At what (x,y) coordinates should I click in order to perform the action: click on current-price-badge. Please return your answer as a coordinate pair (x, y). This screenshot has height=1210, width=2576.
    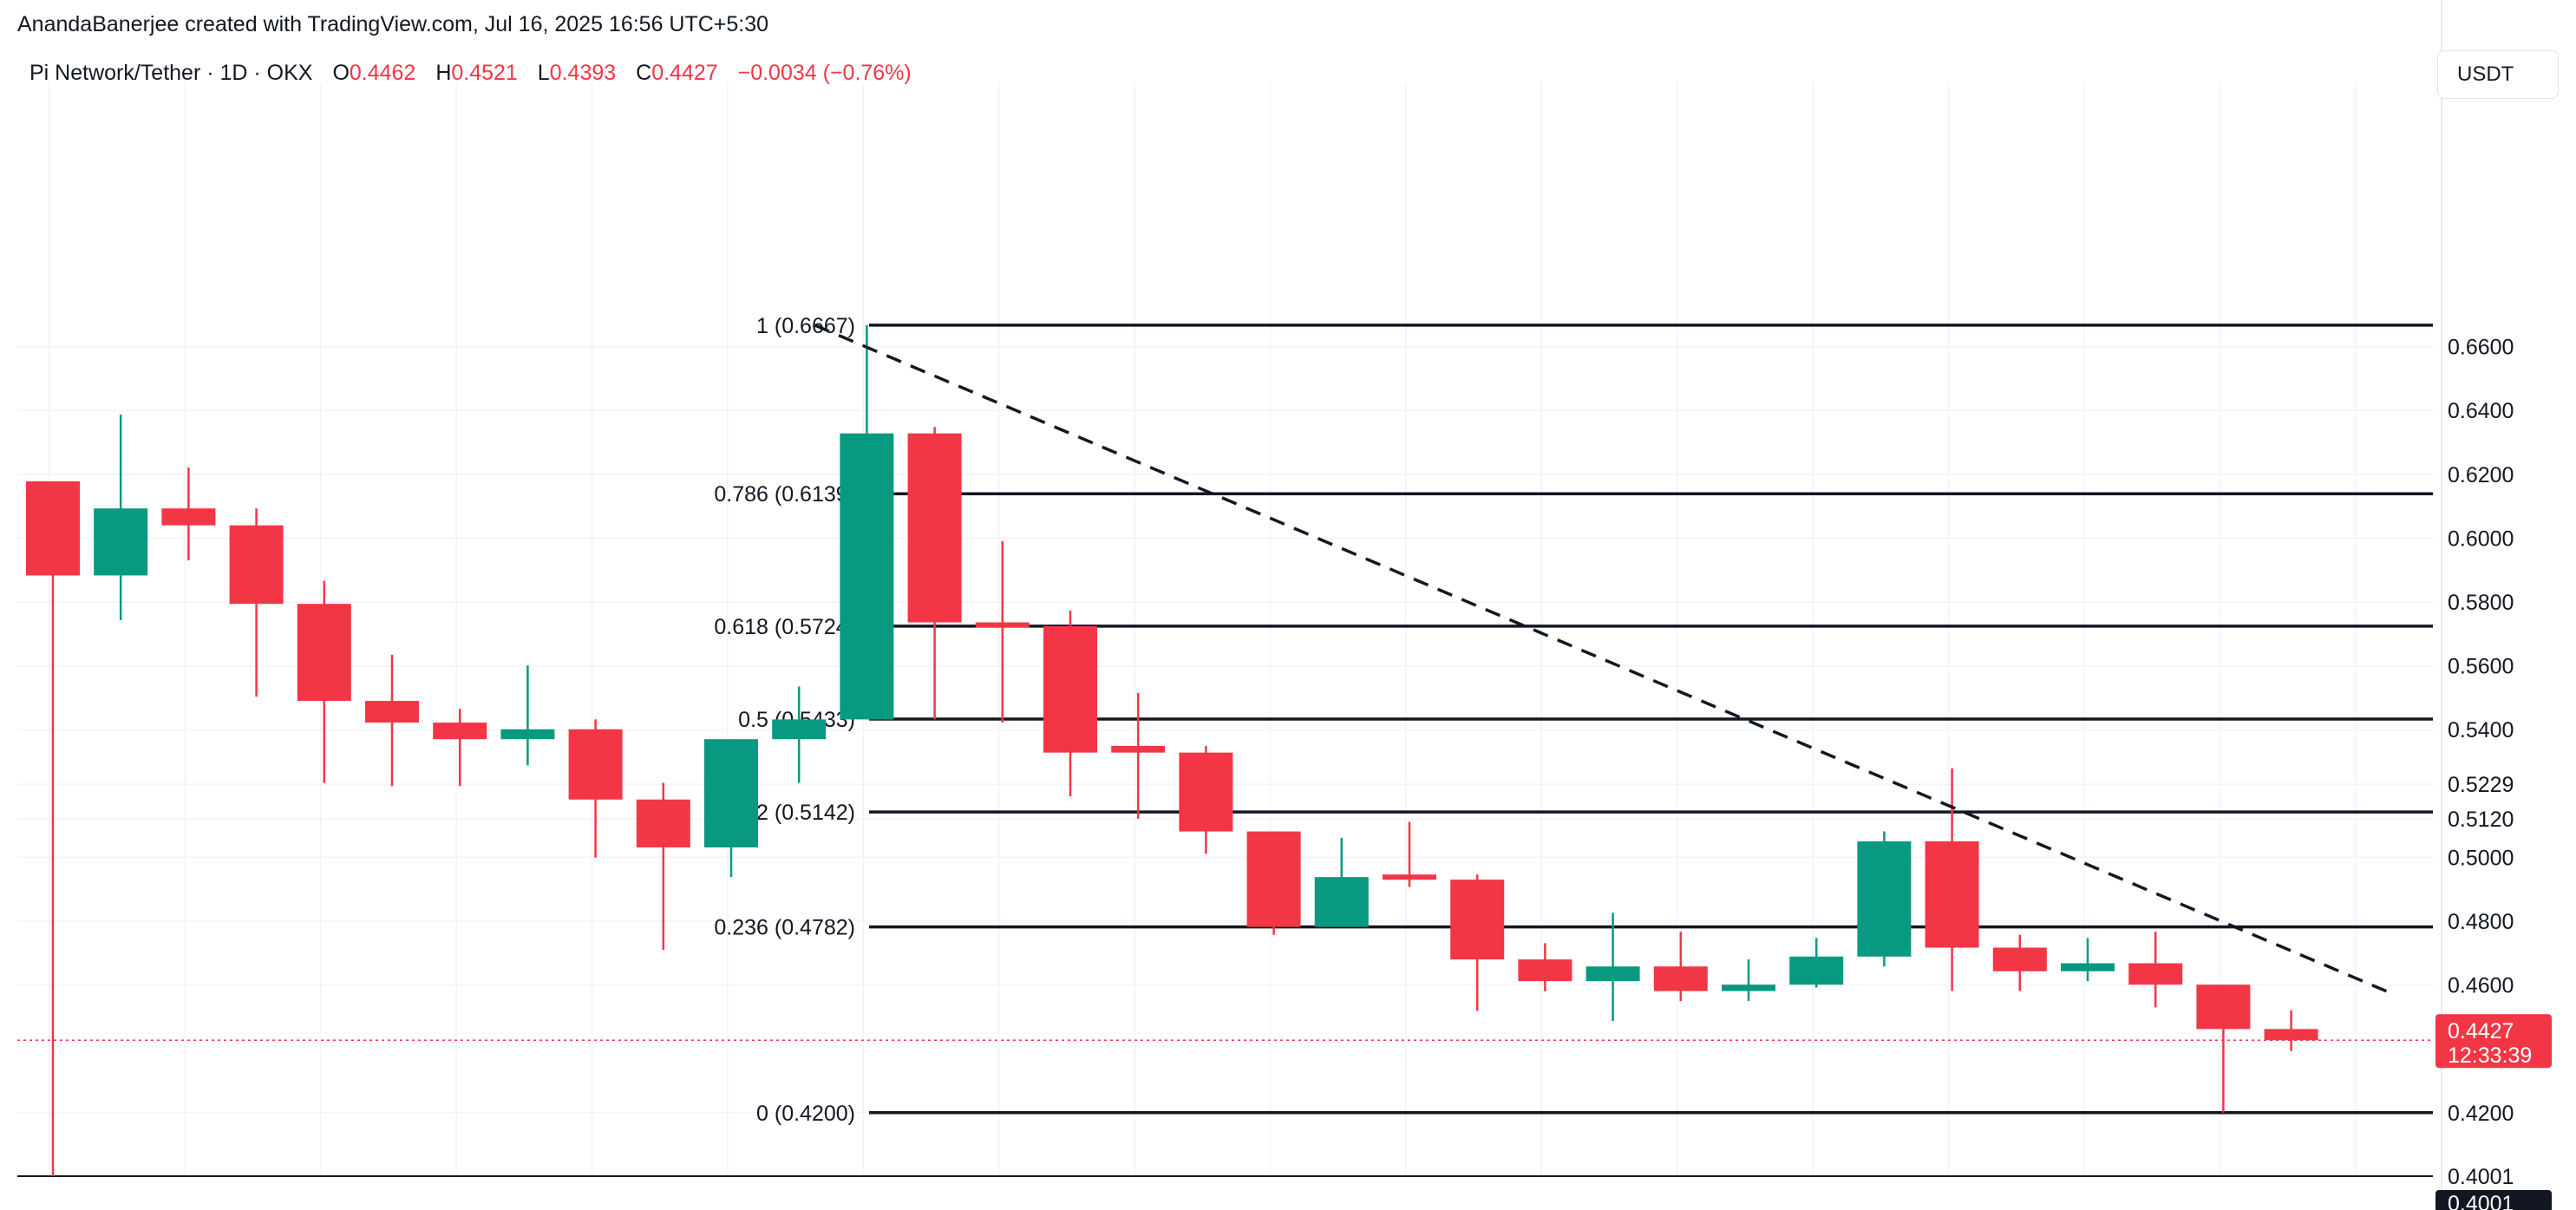
    Looking at the image, I should click on (2493, 1041).